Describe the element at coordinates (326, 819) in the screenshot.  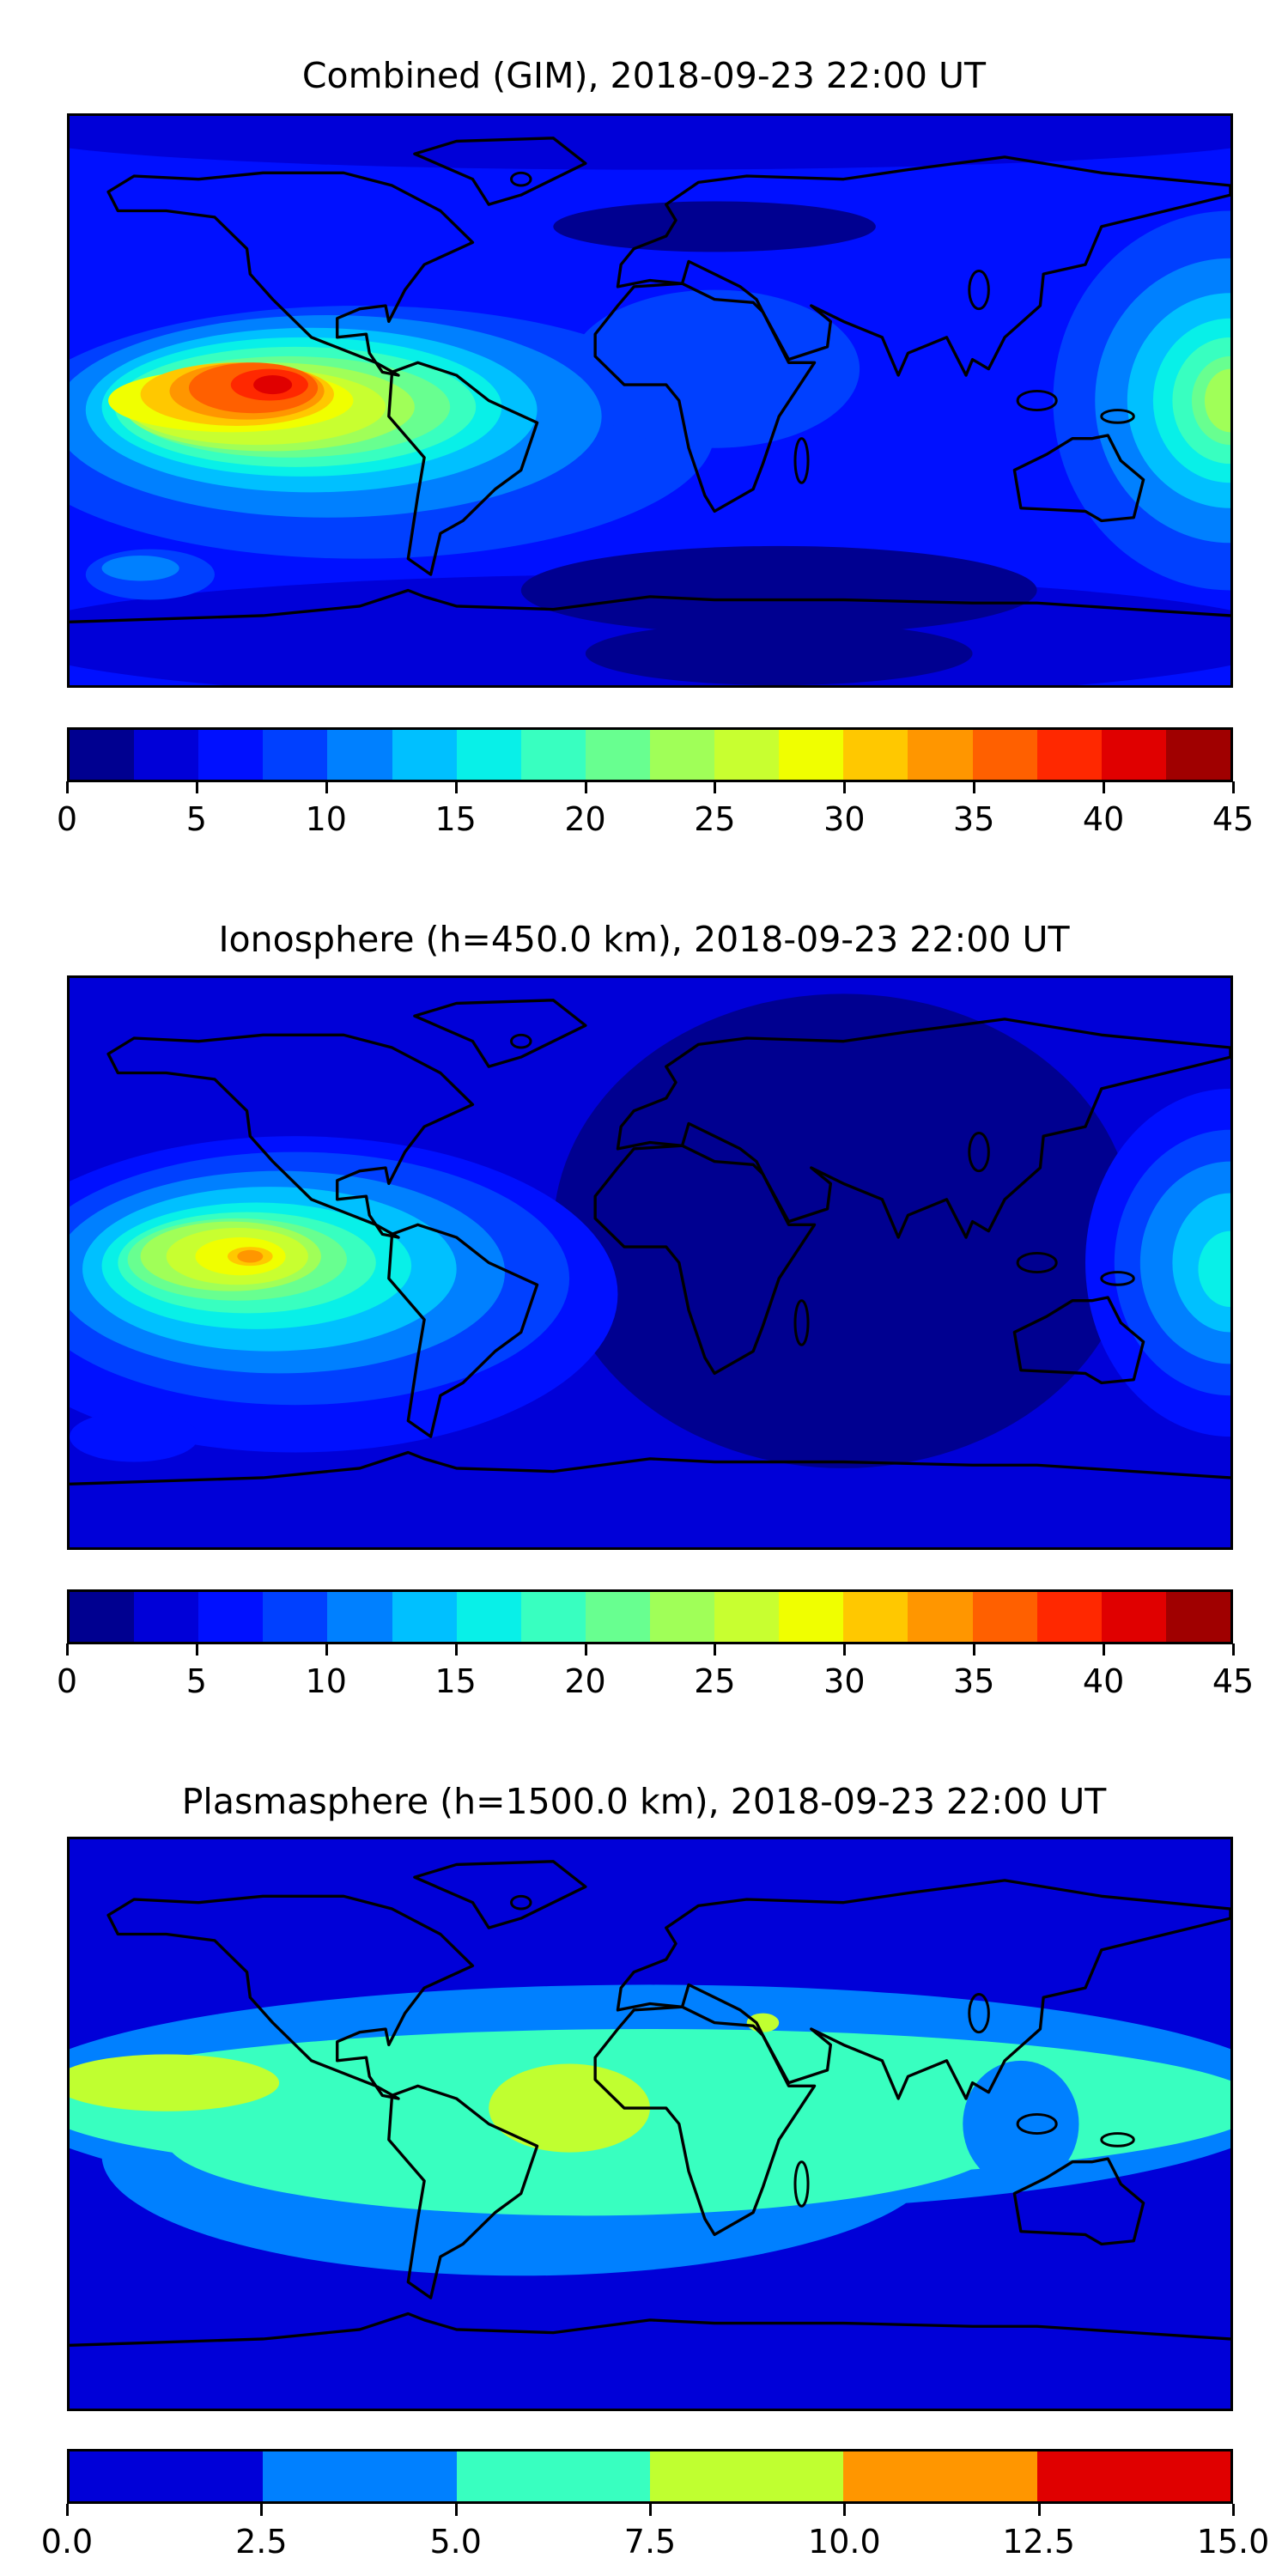
I see `colorbar-tick-label: 10` at that location.